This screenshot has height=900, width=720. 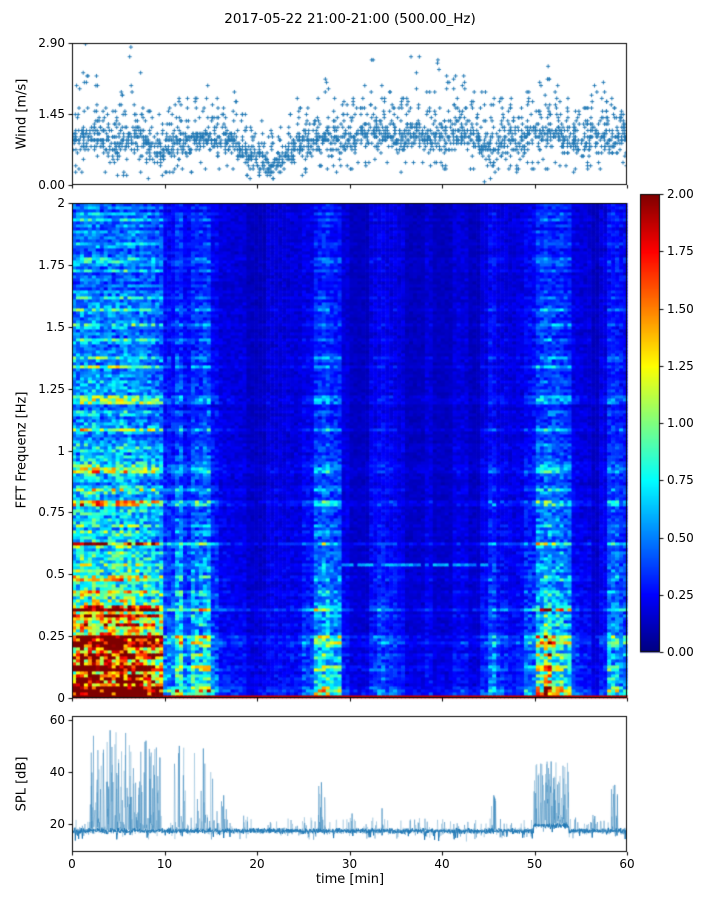 I want to click on time-xtick-label: 10, so click(x=164, y=864).